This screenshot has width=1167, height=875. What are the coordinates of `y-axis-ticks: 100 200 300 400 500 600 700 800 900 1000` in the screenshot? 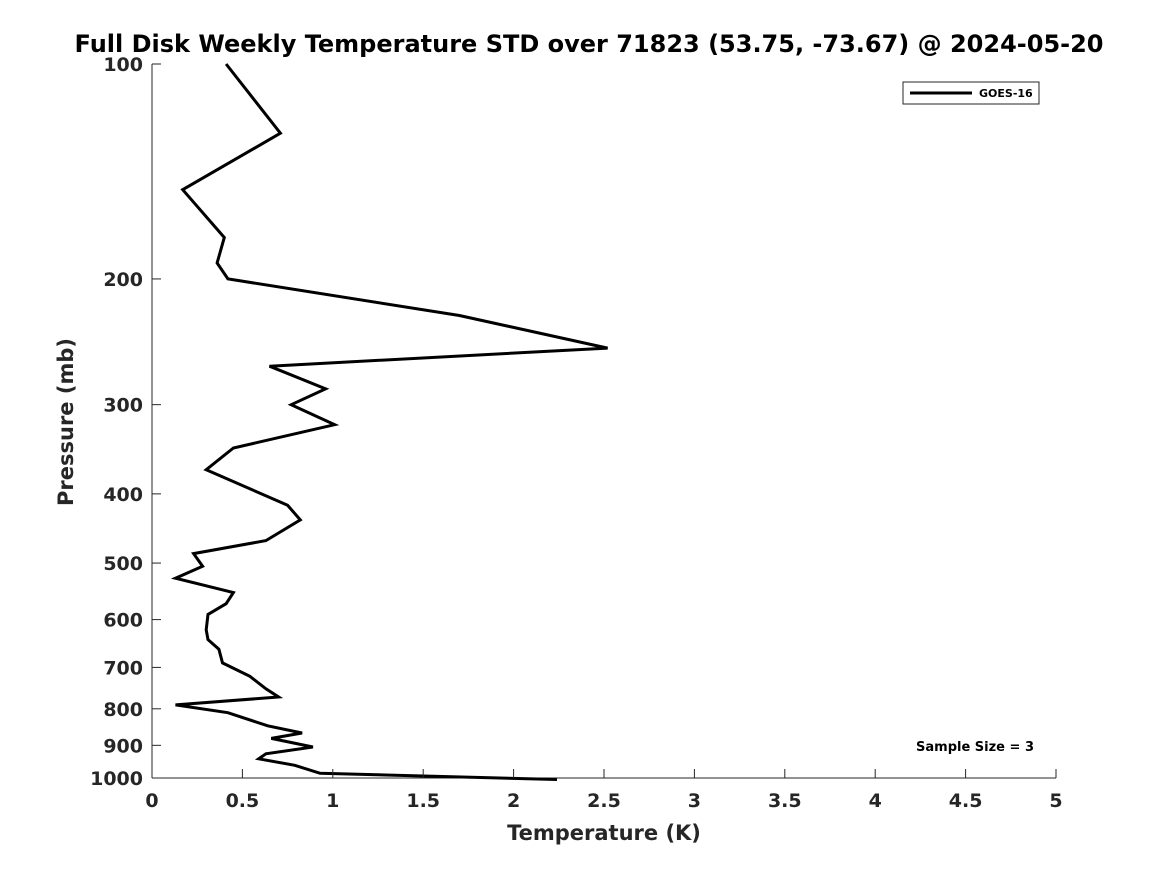 It's located at (125, 422).